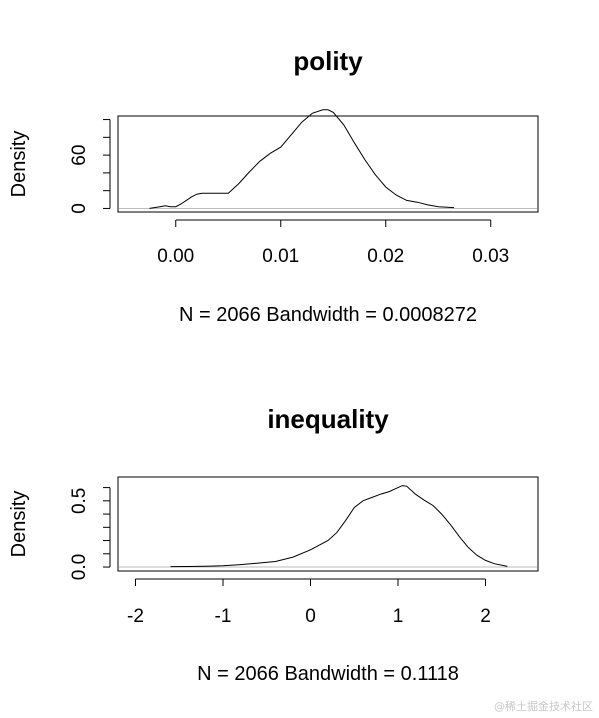 The image size is (599, 718). Describe the element at coordinates (385, 256) in the screenshot. I see `x-tick-label: 0.02` at that location.